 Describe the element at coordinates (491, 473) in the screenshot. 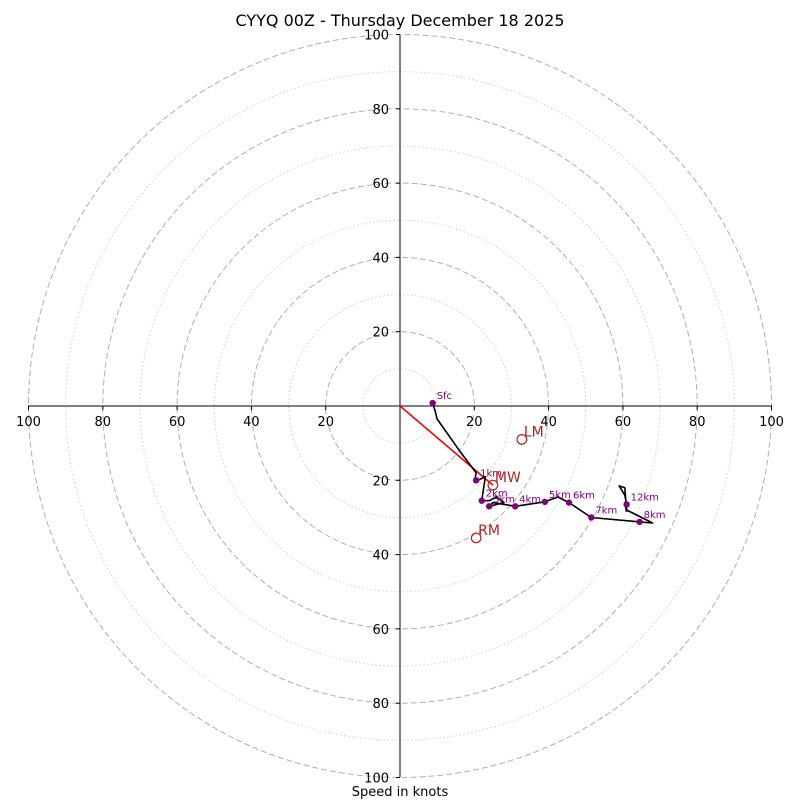

I see `height-label: 1km` at that location.